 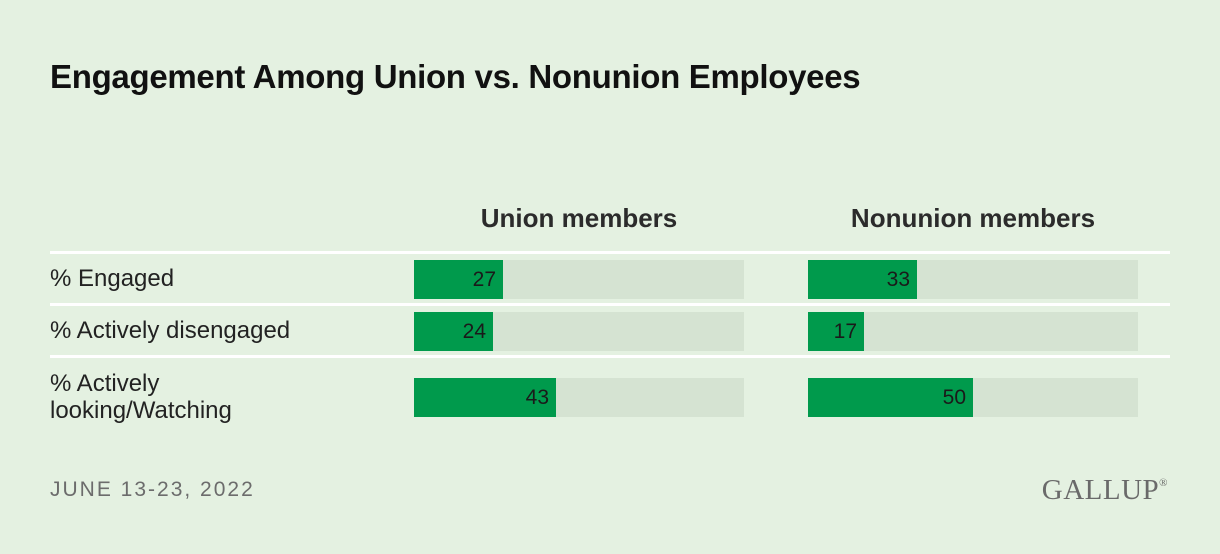 I want to click on bar-track: 43, so click(x=579, y=397).